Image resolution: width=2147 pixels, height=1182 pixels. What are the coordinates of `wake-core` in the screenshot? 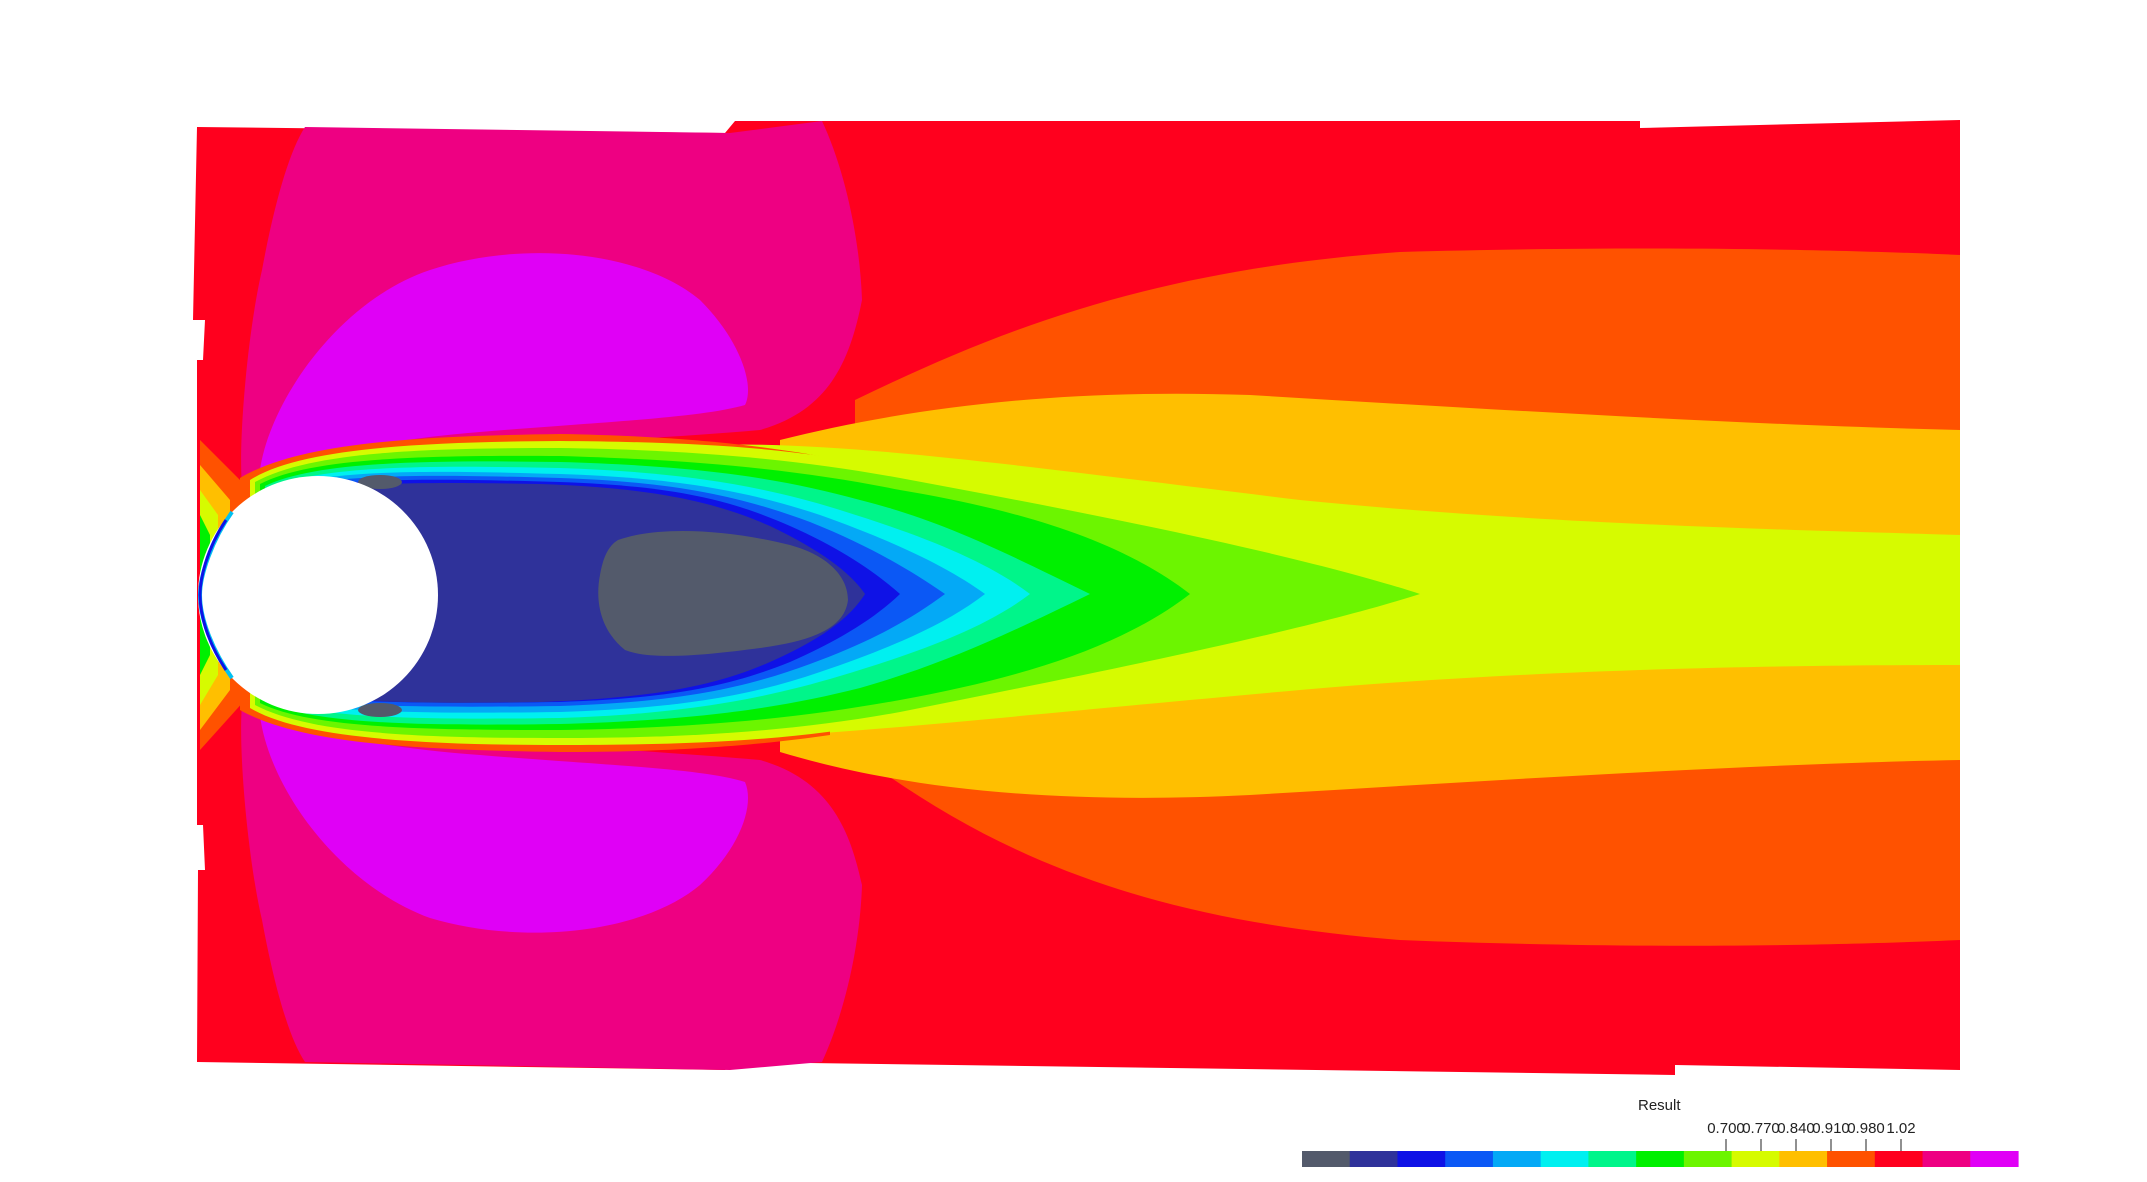 It's located at (723, 593).